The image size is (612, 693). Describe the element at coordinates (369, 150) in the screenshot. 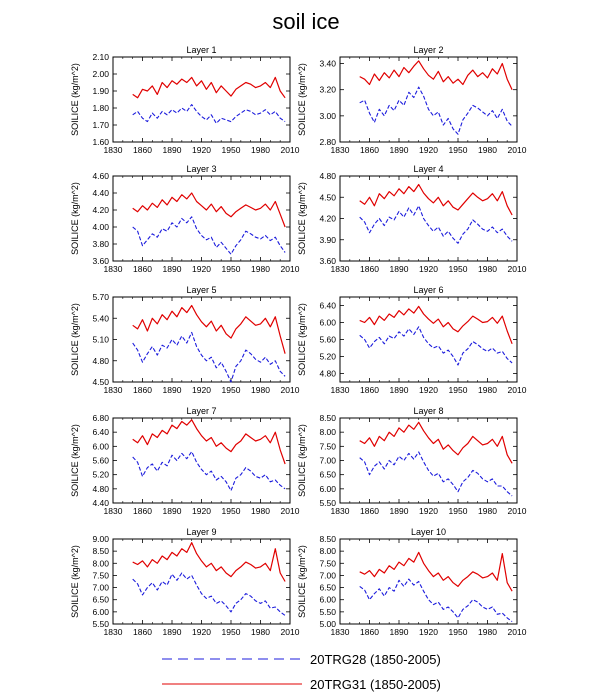

I see `panel-2-xtick-label: 1860` at that location.